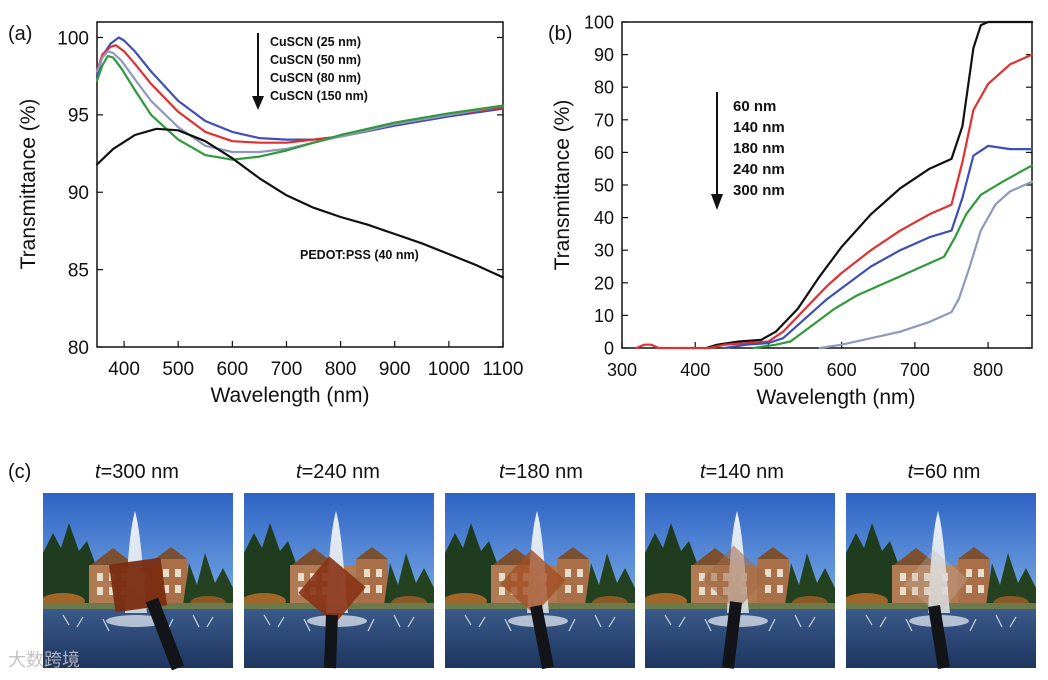 The width and height of the screenshot is (1048, 680). I want to click on series-line-cuscn-150-nm, so click(300, 107).